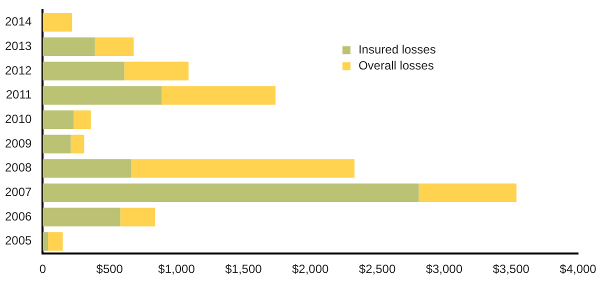  What do you see at coordinates (243, 269) in the screenshot?
I see `x-tick-label: $1,500` at bounding box center [243, 269].